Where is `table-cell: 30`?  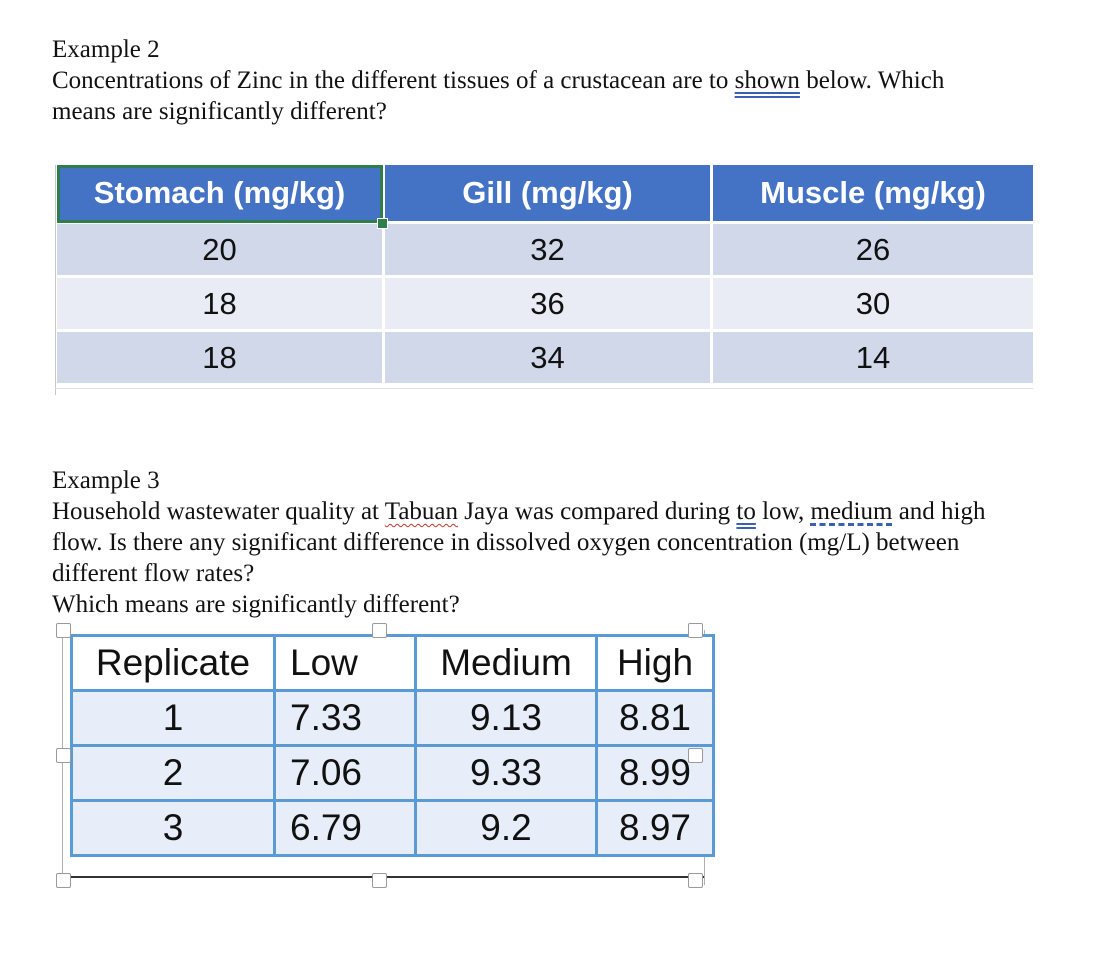 table-cell: 30 is located at coordinates (873, 303).